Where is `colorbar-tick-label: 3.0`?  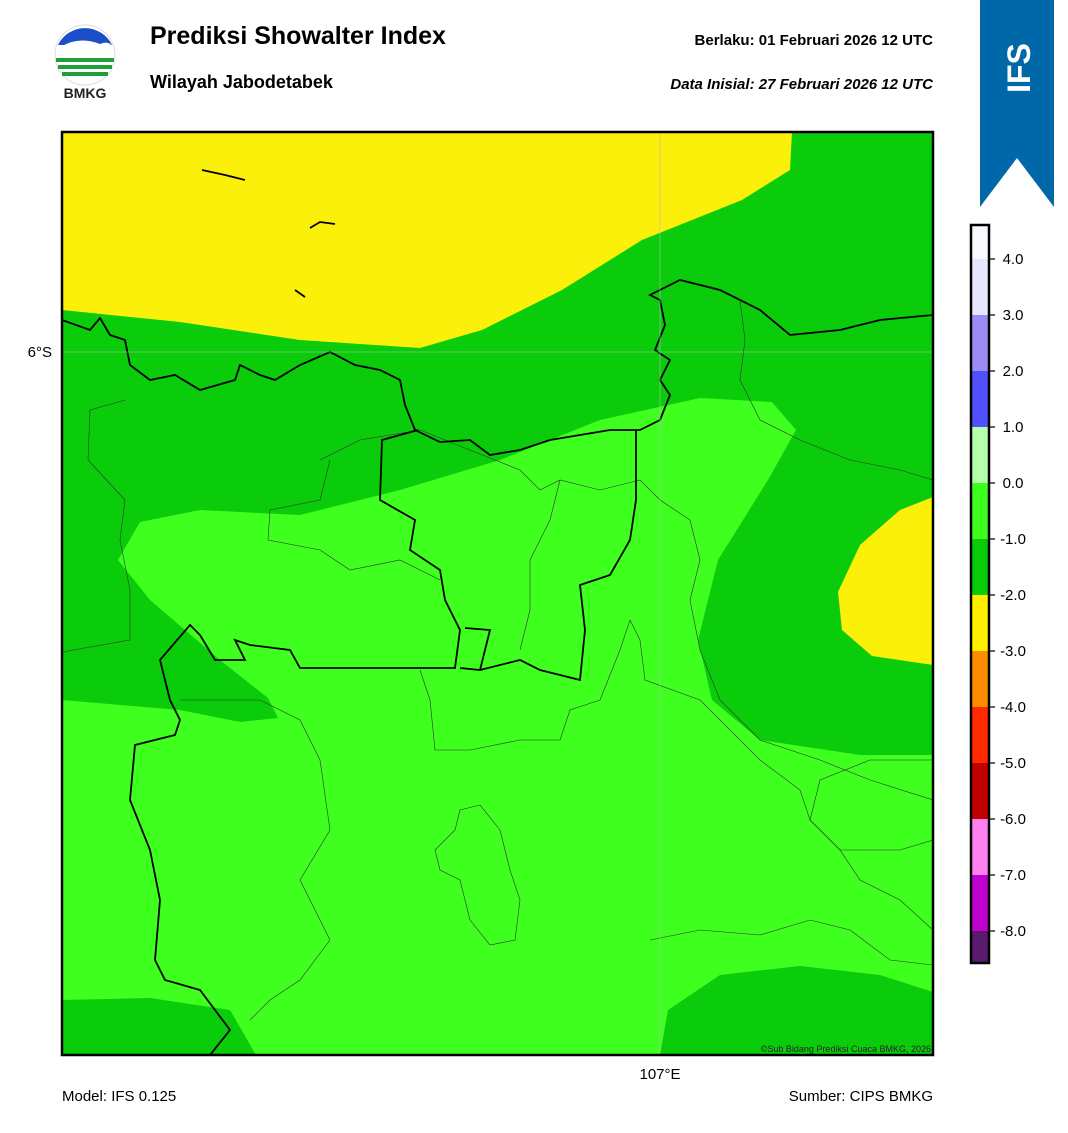
colorbar-tick-label: 3.0 is located at coordinates (1013, 315).